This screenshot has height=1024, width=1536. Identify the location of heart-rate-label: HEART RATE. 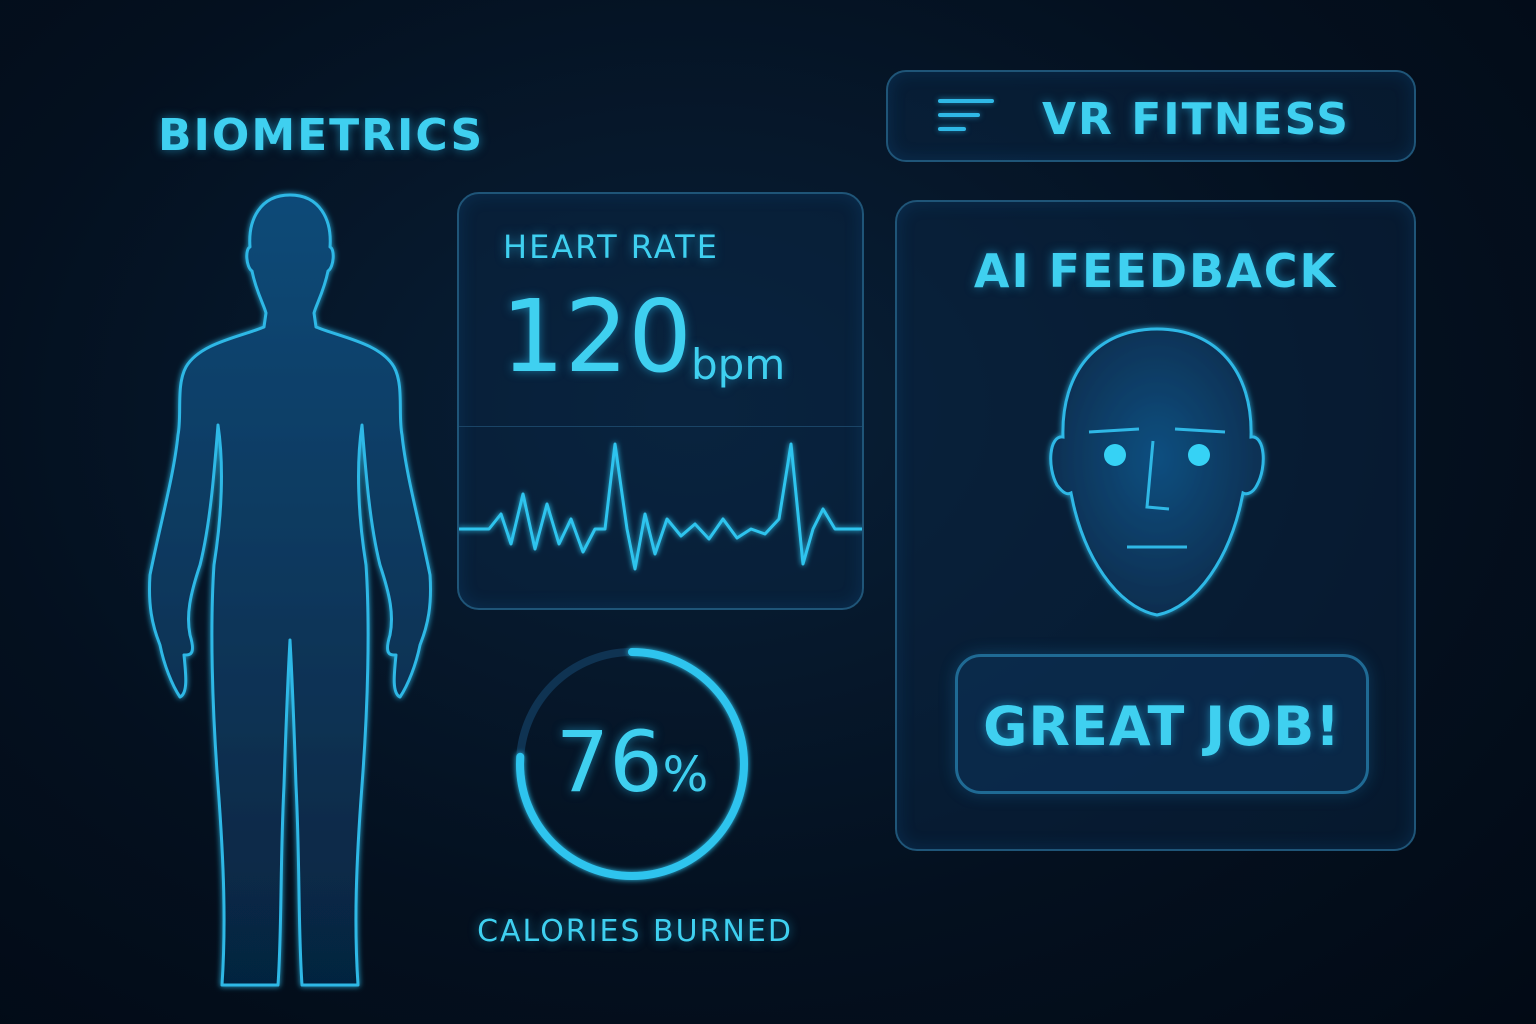
(611, 247).